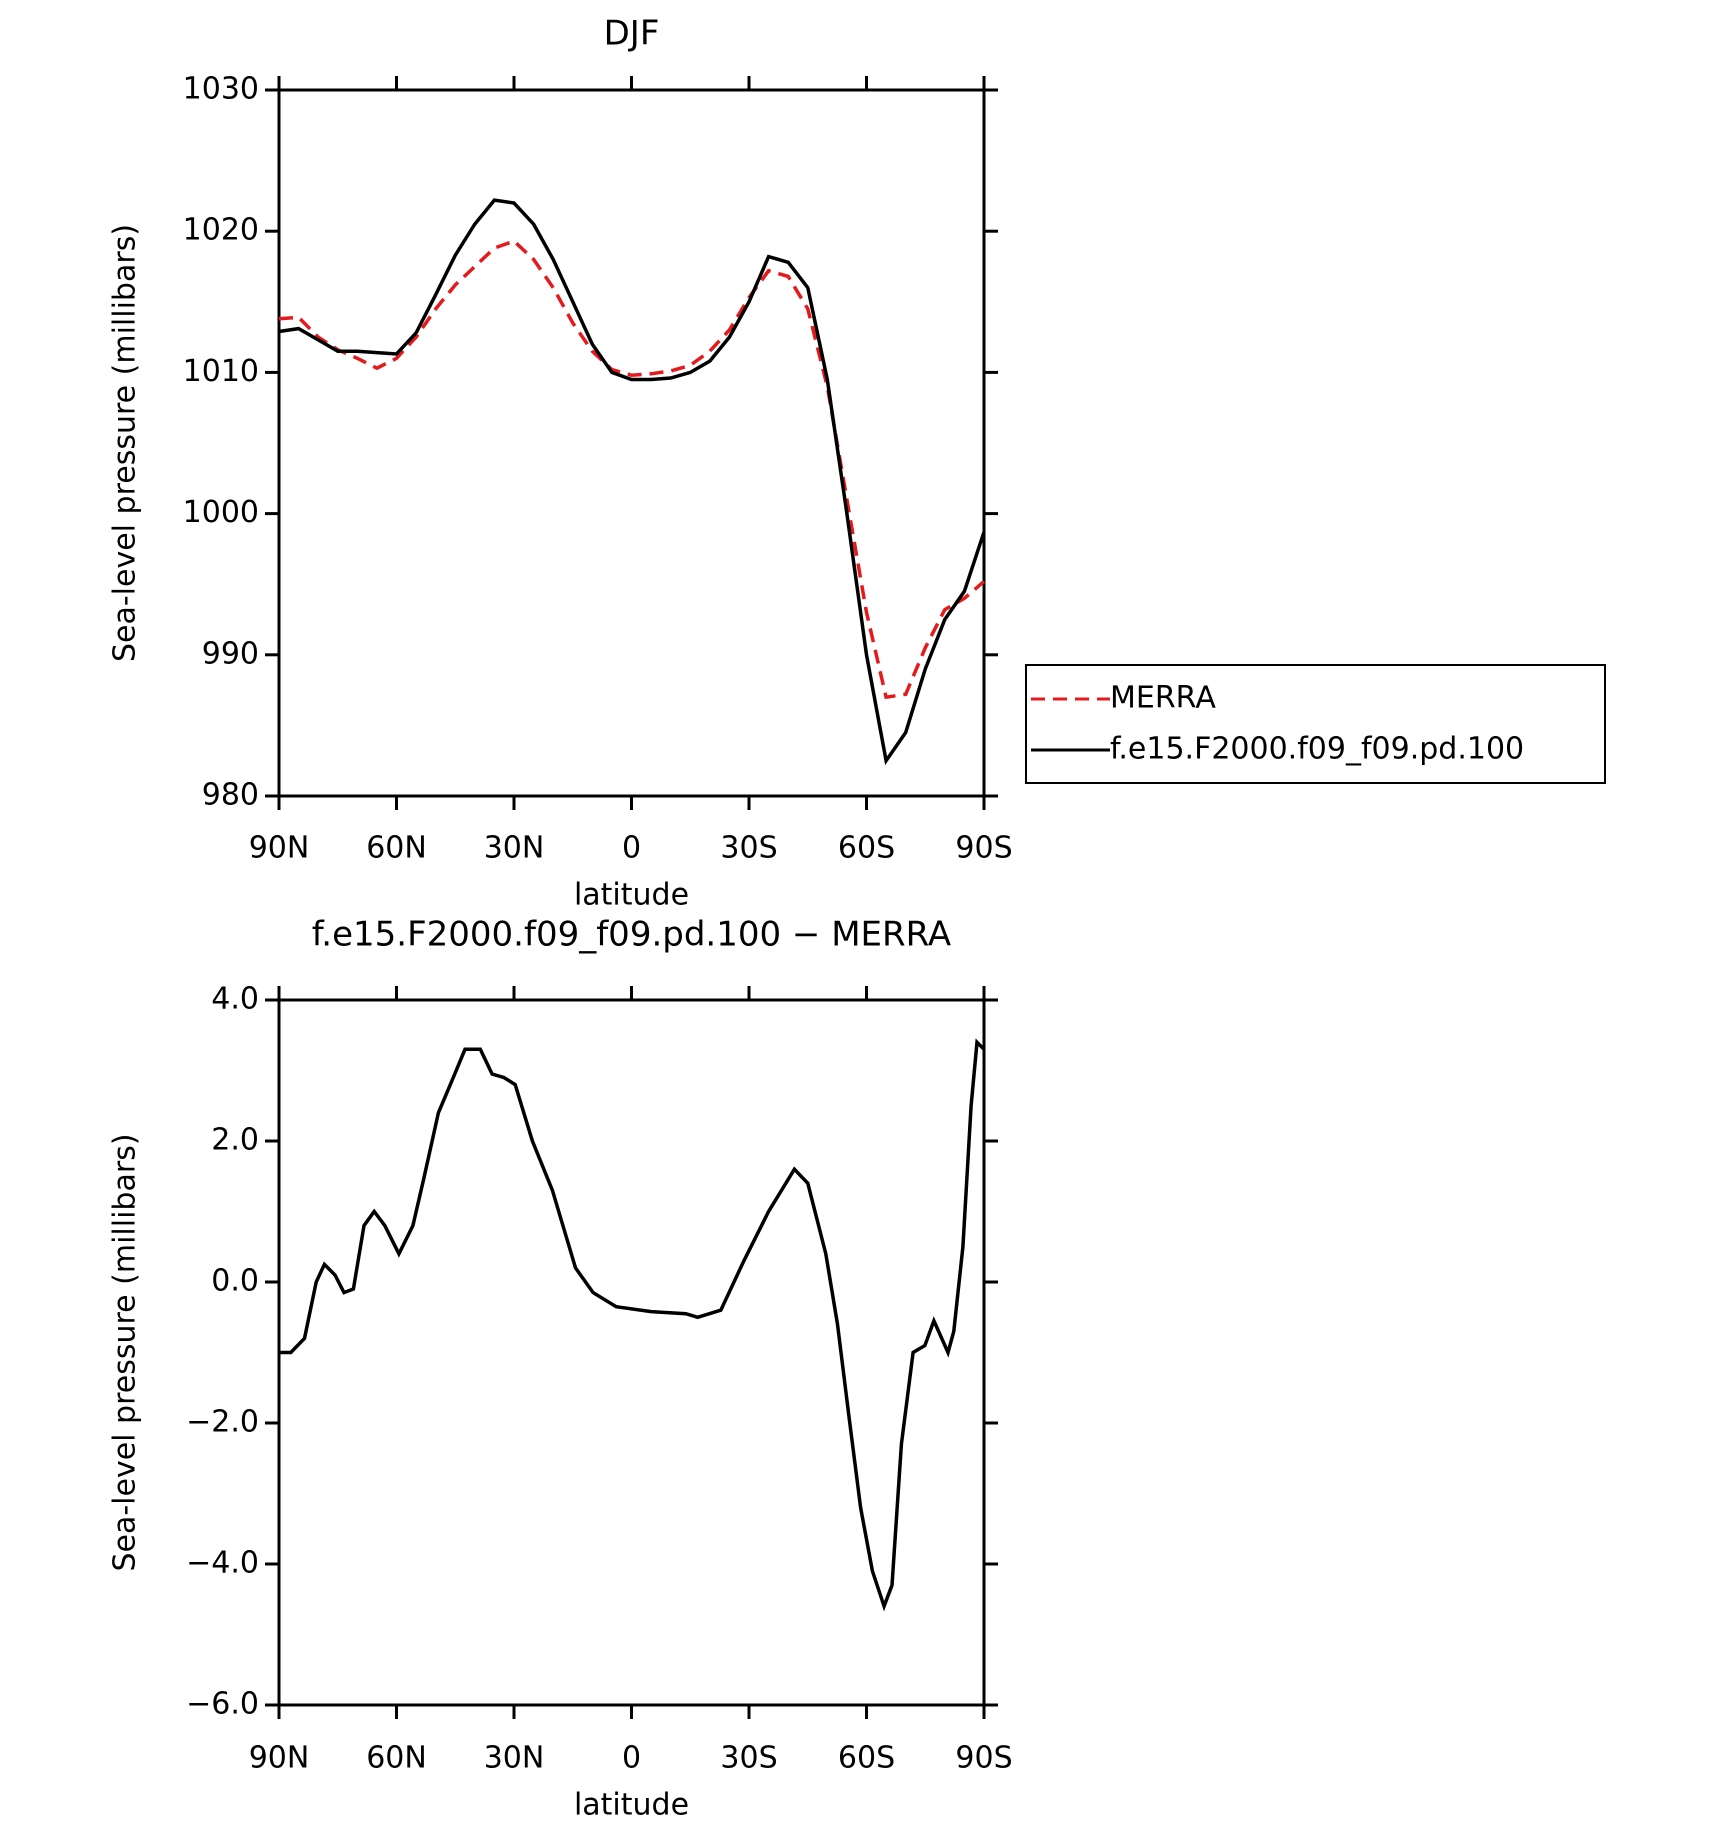 This screenshot has height=1822, width=1710. What do you see at coordinates (221, 512) in the screenshot?
I see `y-tick-label: 1000` at bounding box center [221, 512].